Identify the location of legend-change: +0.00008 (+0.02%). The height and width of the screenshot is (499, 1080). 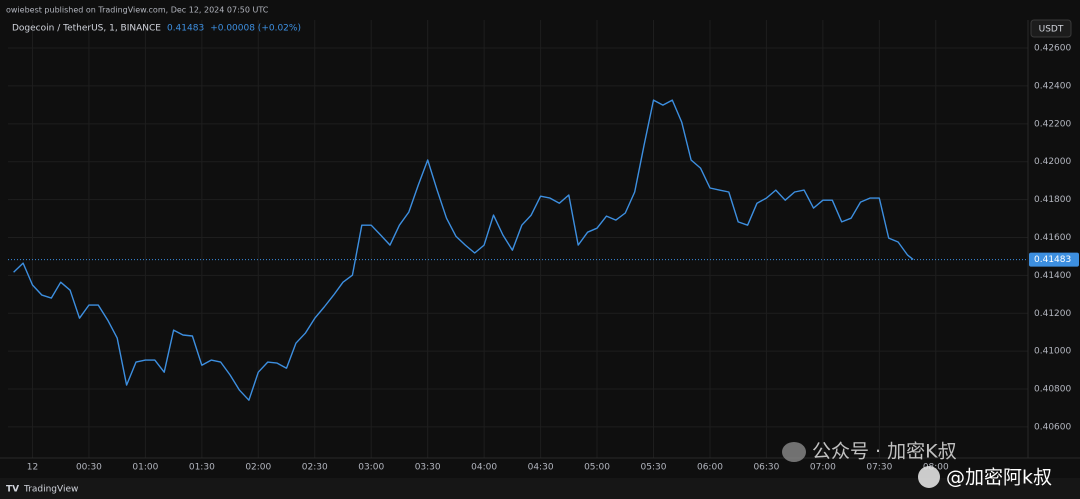
(255, 29).